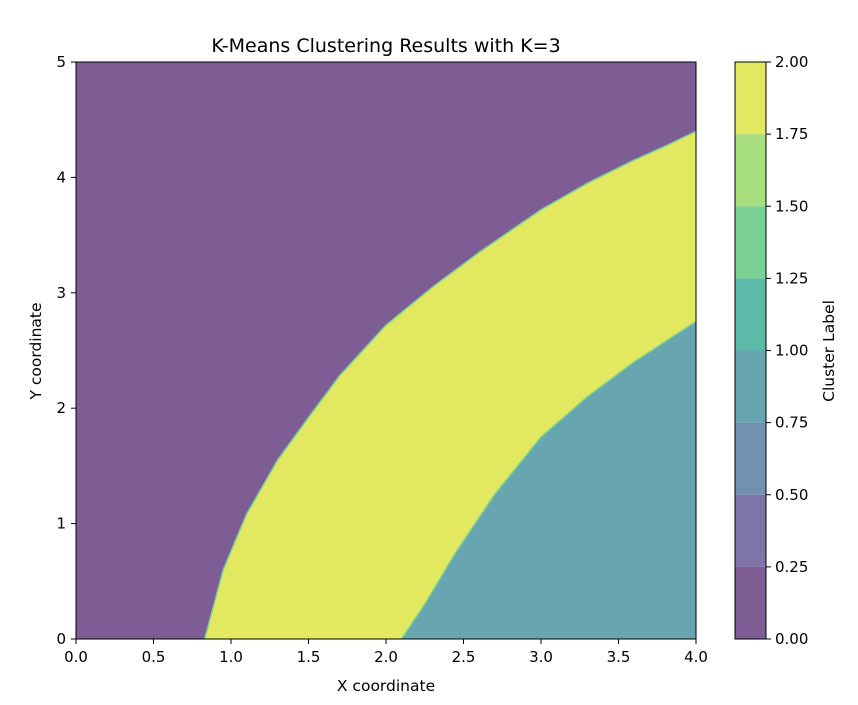  I want to click on y-tick-label: 4, so click(61, 177).